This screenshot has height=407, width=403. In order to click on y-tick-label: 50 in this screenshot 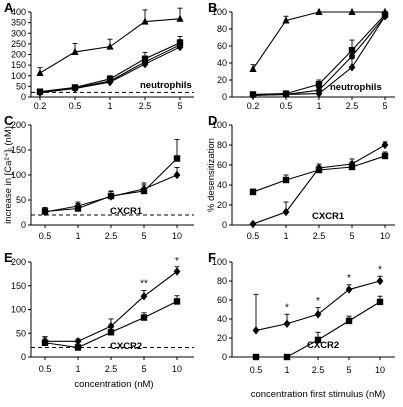, I will do `click(21, 86)`.